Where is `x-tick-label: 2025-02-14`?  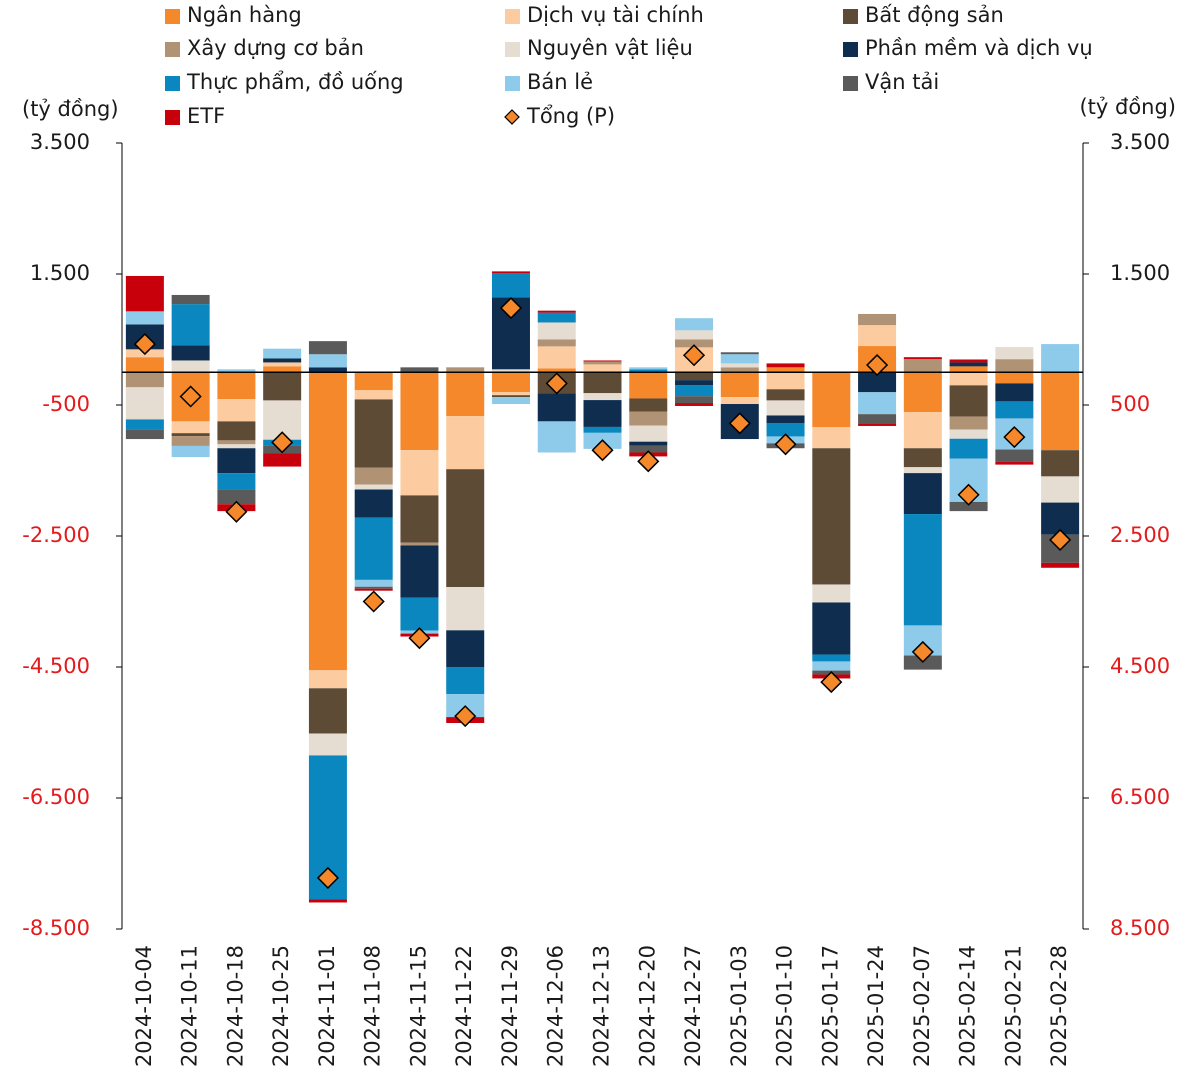 x-tick-label: 2025-02-14 is located at coordinates (968, 1006).